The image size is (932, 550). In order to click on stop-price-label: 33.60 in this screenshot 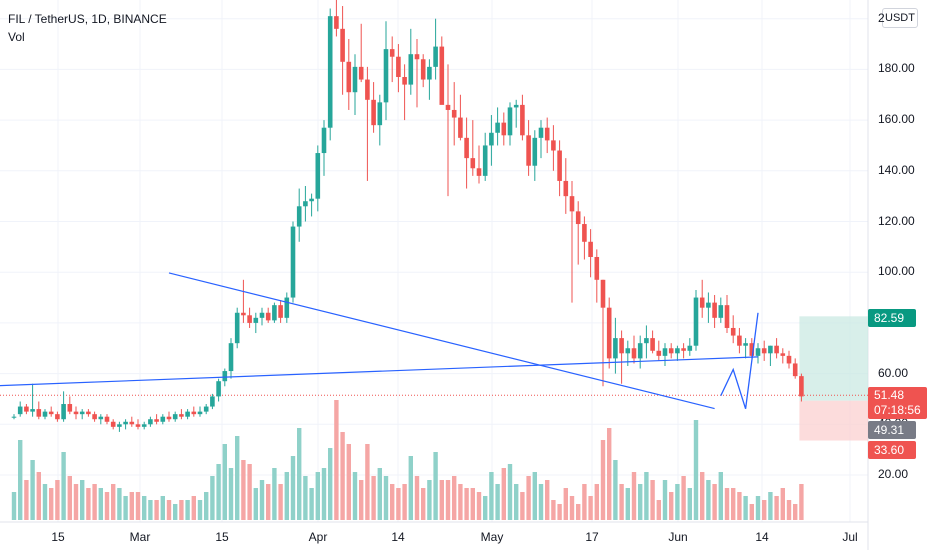, I will do `click(892, 450)`.